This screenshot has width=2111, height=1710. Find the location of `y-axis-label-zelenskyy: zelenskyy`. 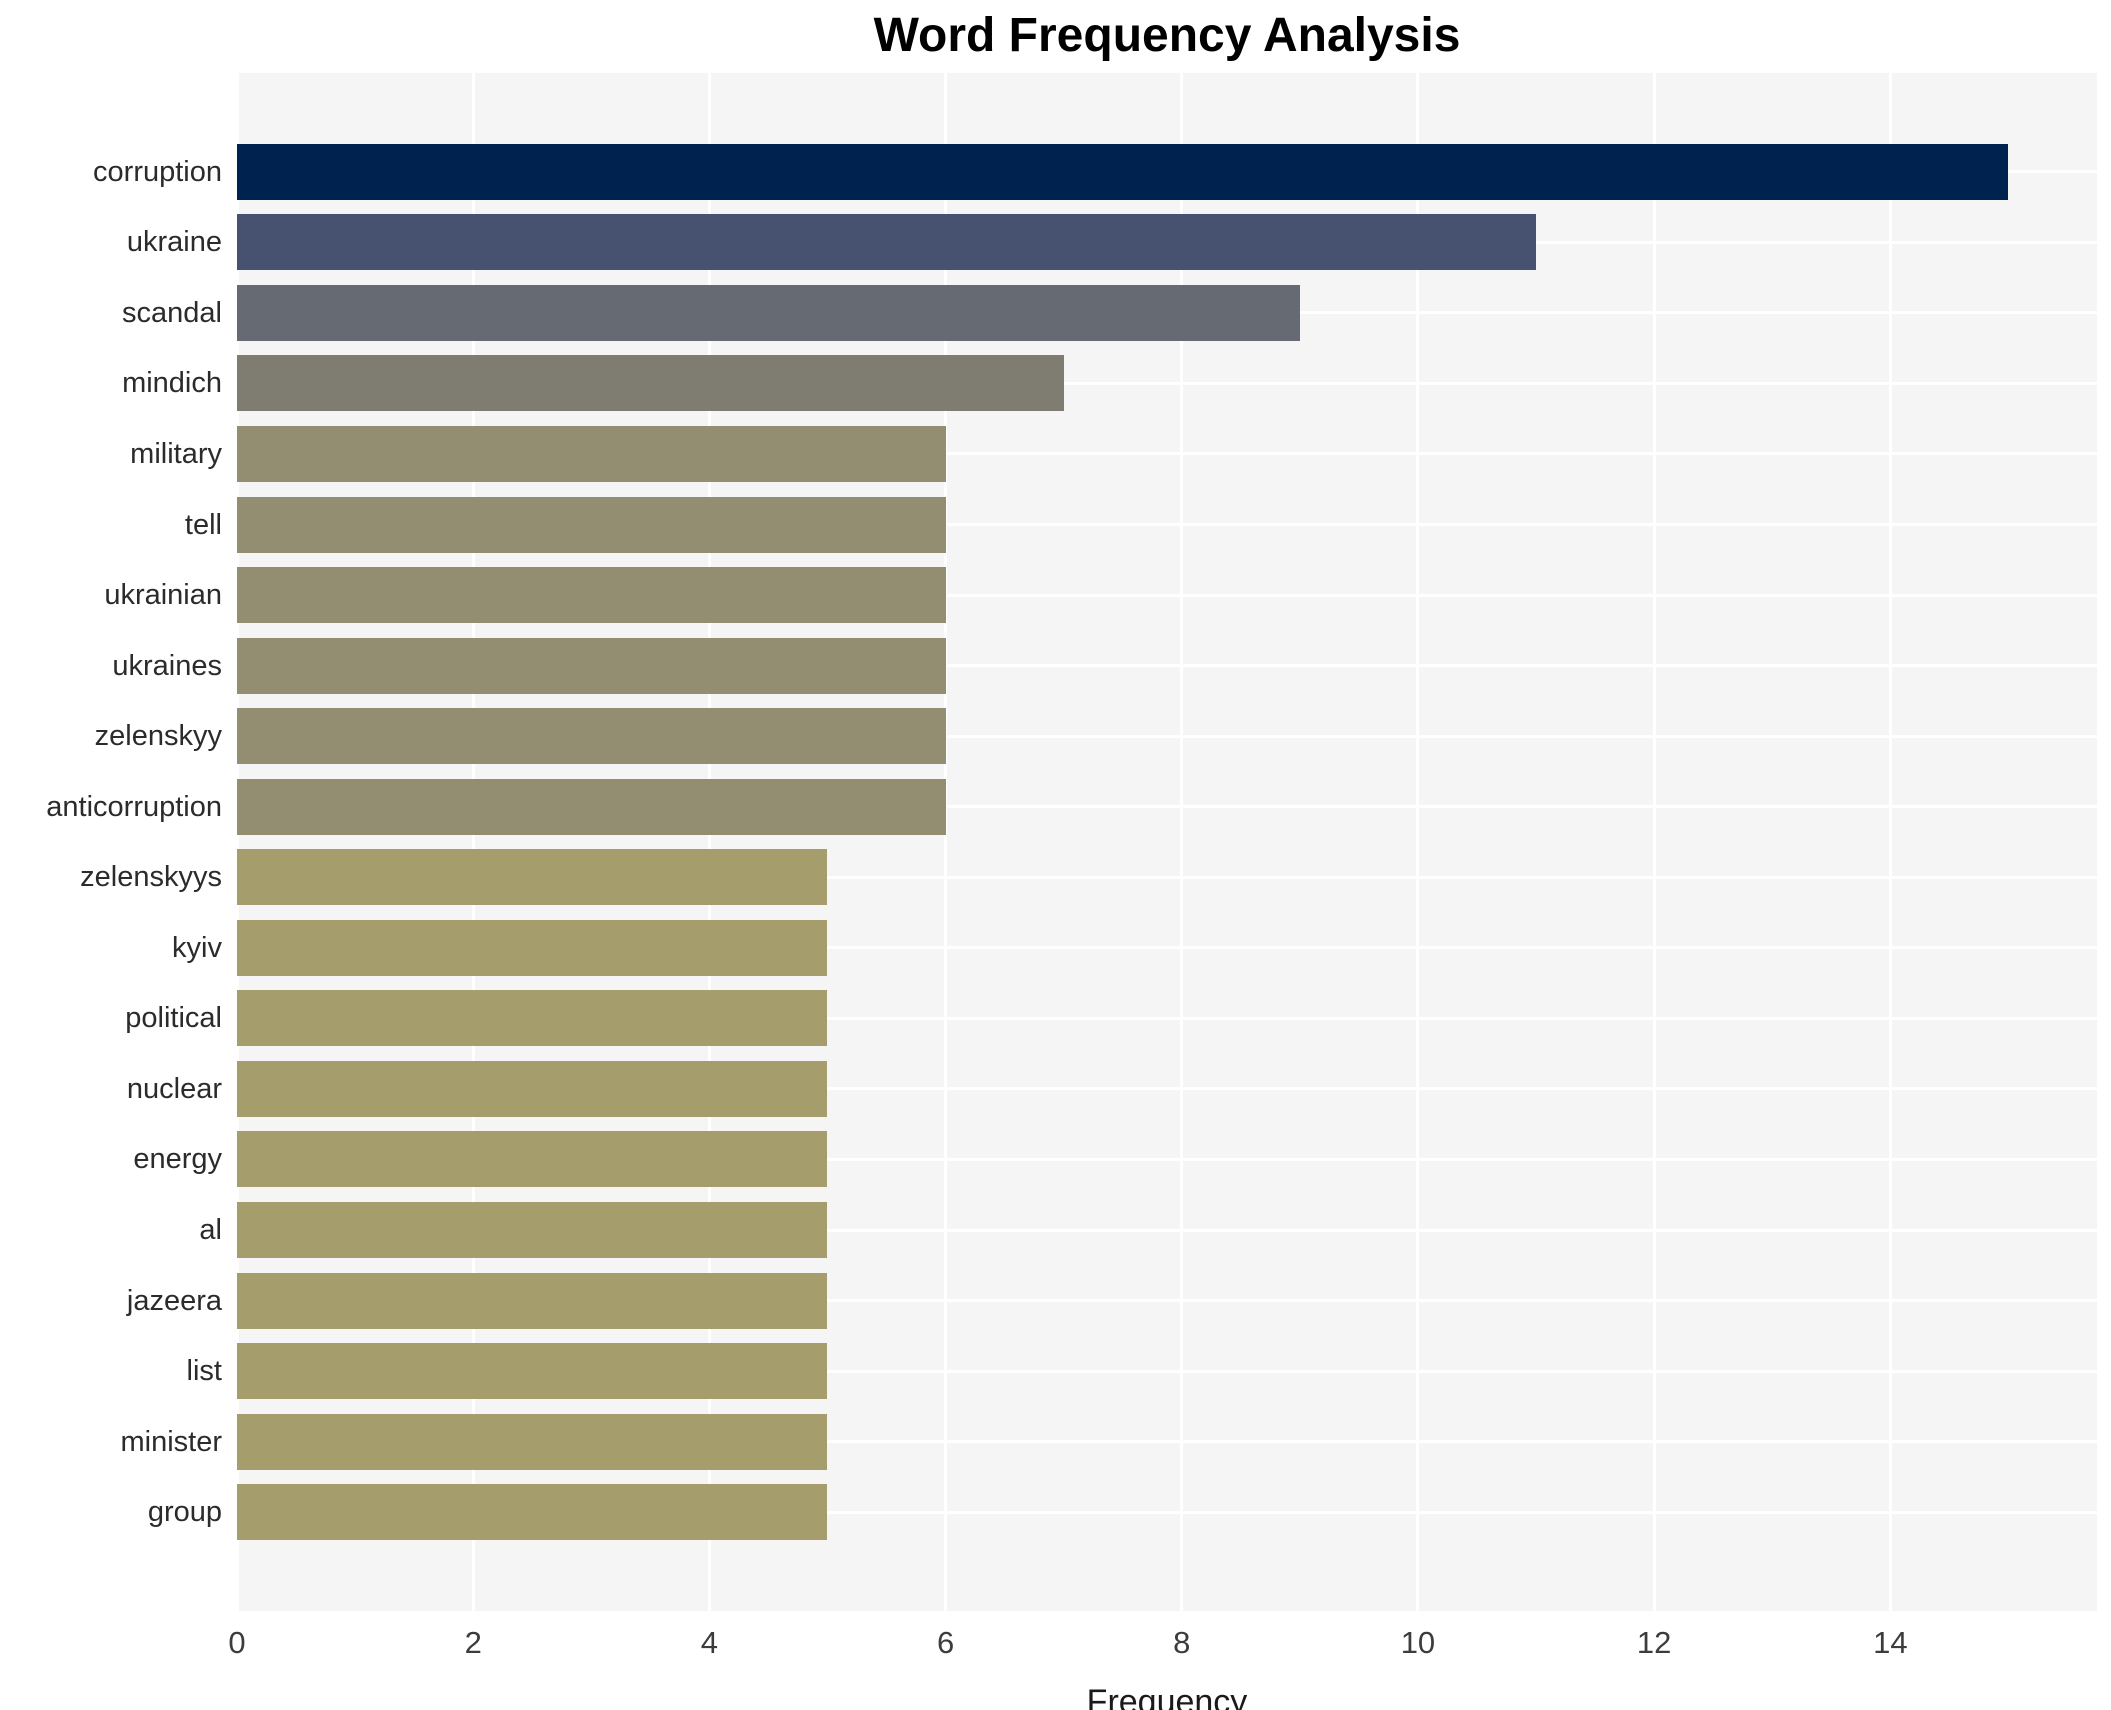

y-axis-label-zelenskyy: zelenskyy is located at coordinates (158, 736).